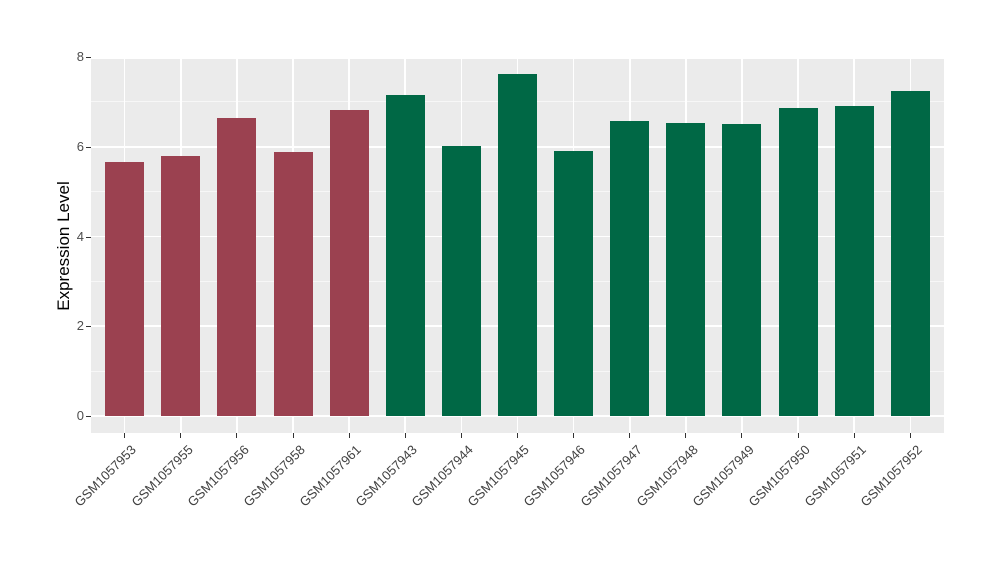 This screenshot has width=1000, height=580. Describe the element at coordinates (910, 435) in the screenshot. I see `x-tick-mark-GSM1057952` at that location.